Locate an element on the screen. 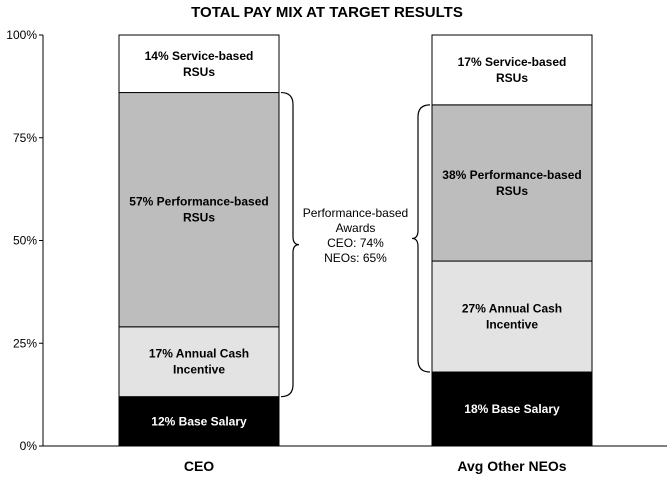  segment-label: 57% Performance-based is located at coordinates (198, 202).